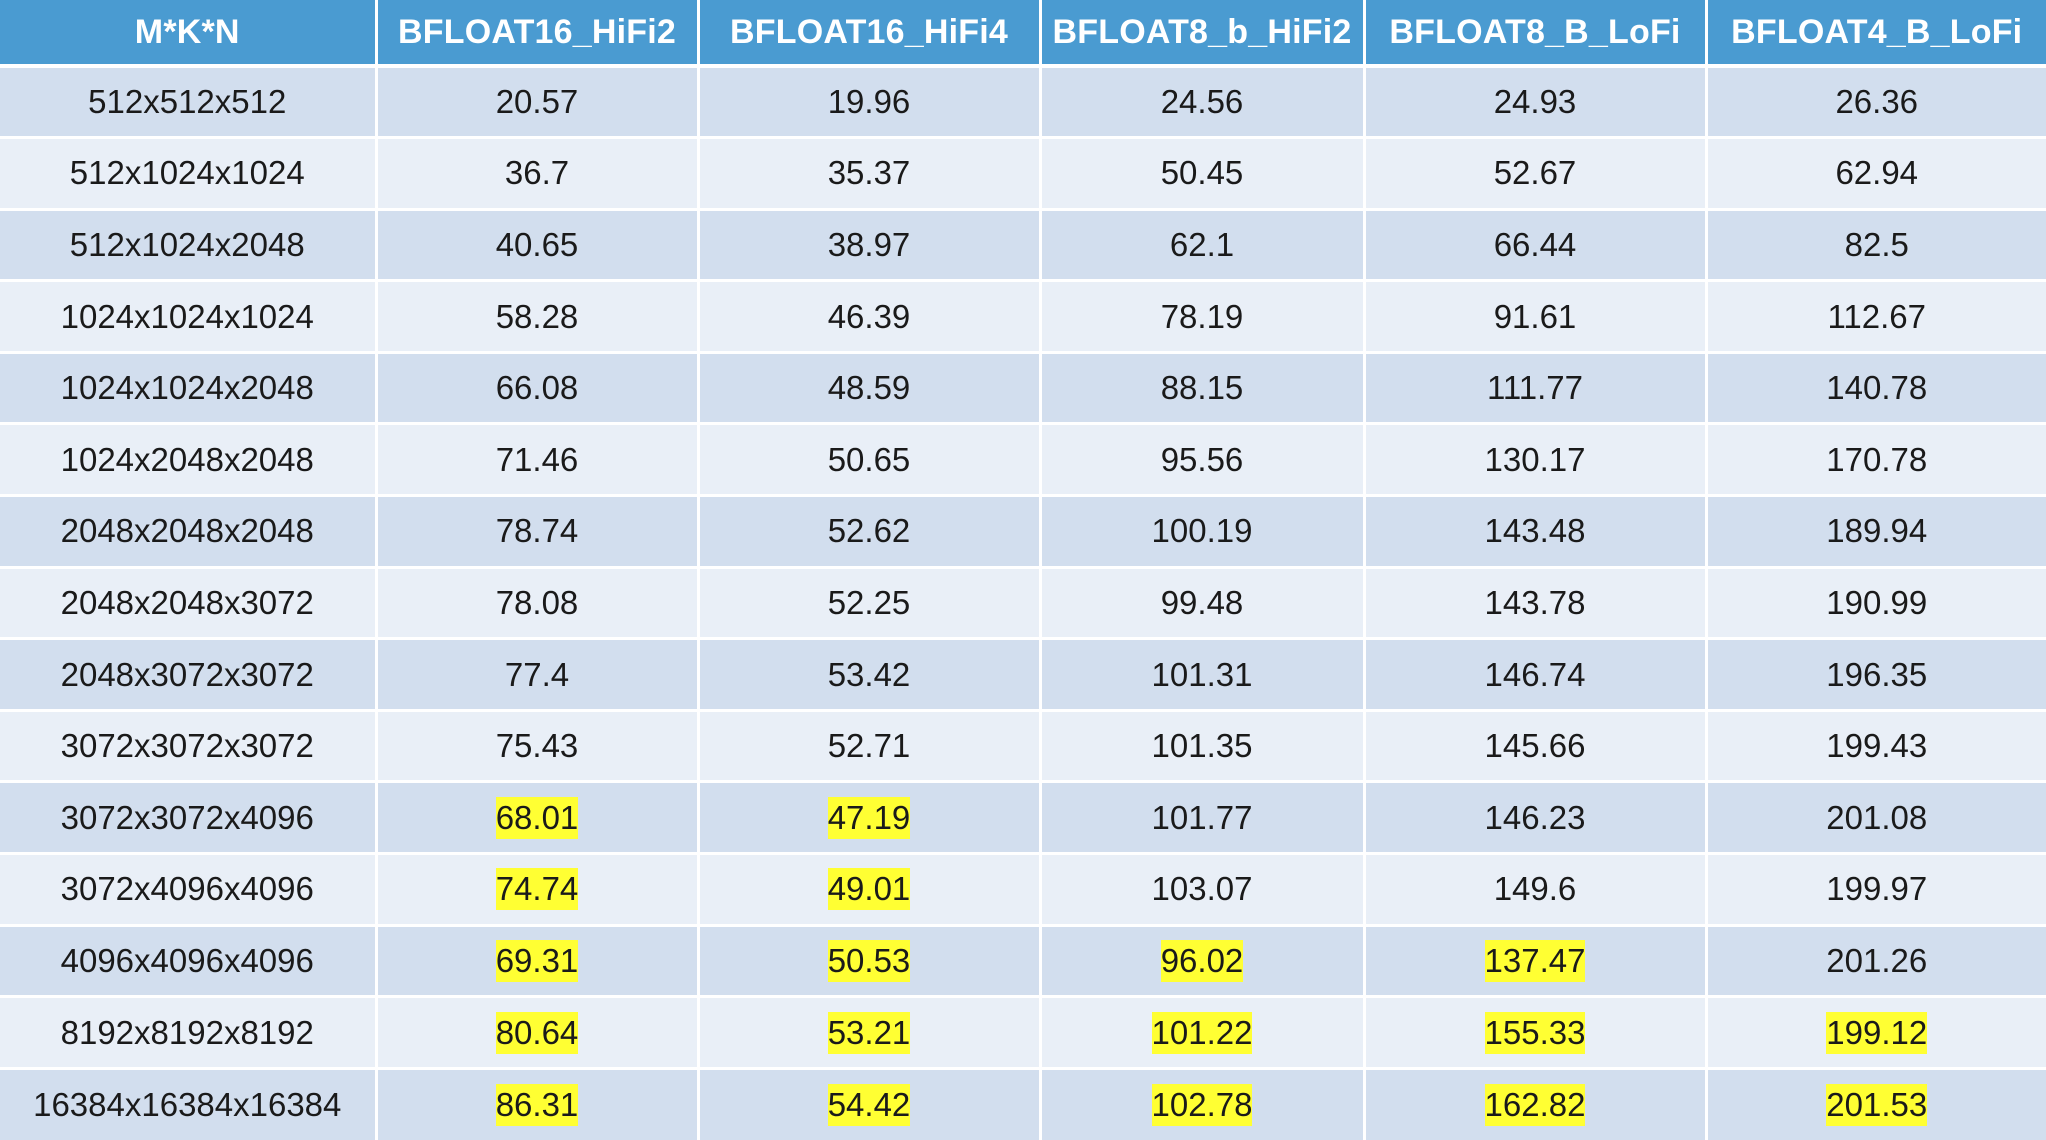 This screenshot has width=2046, height=1140. I want to click on row-label: 3072x3072x3072, so click(187, 746).